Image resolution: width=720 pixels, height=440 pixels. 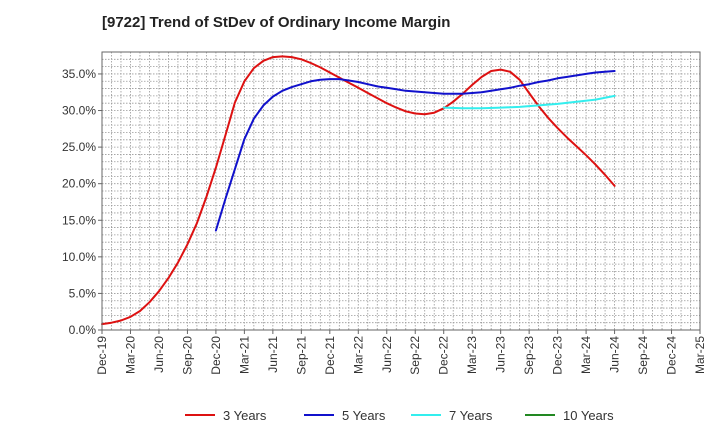 I want to click on x-tick-label: Sep-22, so click(x=415, y=355).